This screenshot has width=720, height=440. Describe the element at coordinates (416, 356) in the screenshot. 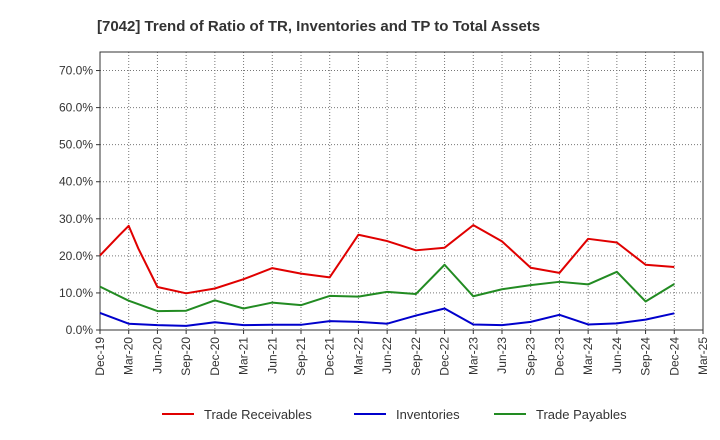

I see `x-tick-label: Sep-22` at that location.